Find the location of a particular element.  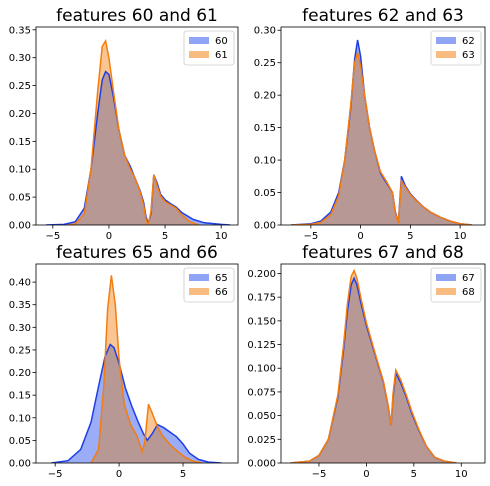

legend-label-62: 62 is located at coordinates (468, 41).